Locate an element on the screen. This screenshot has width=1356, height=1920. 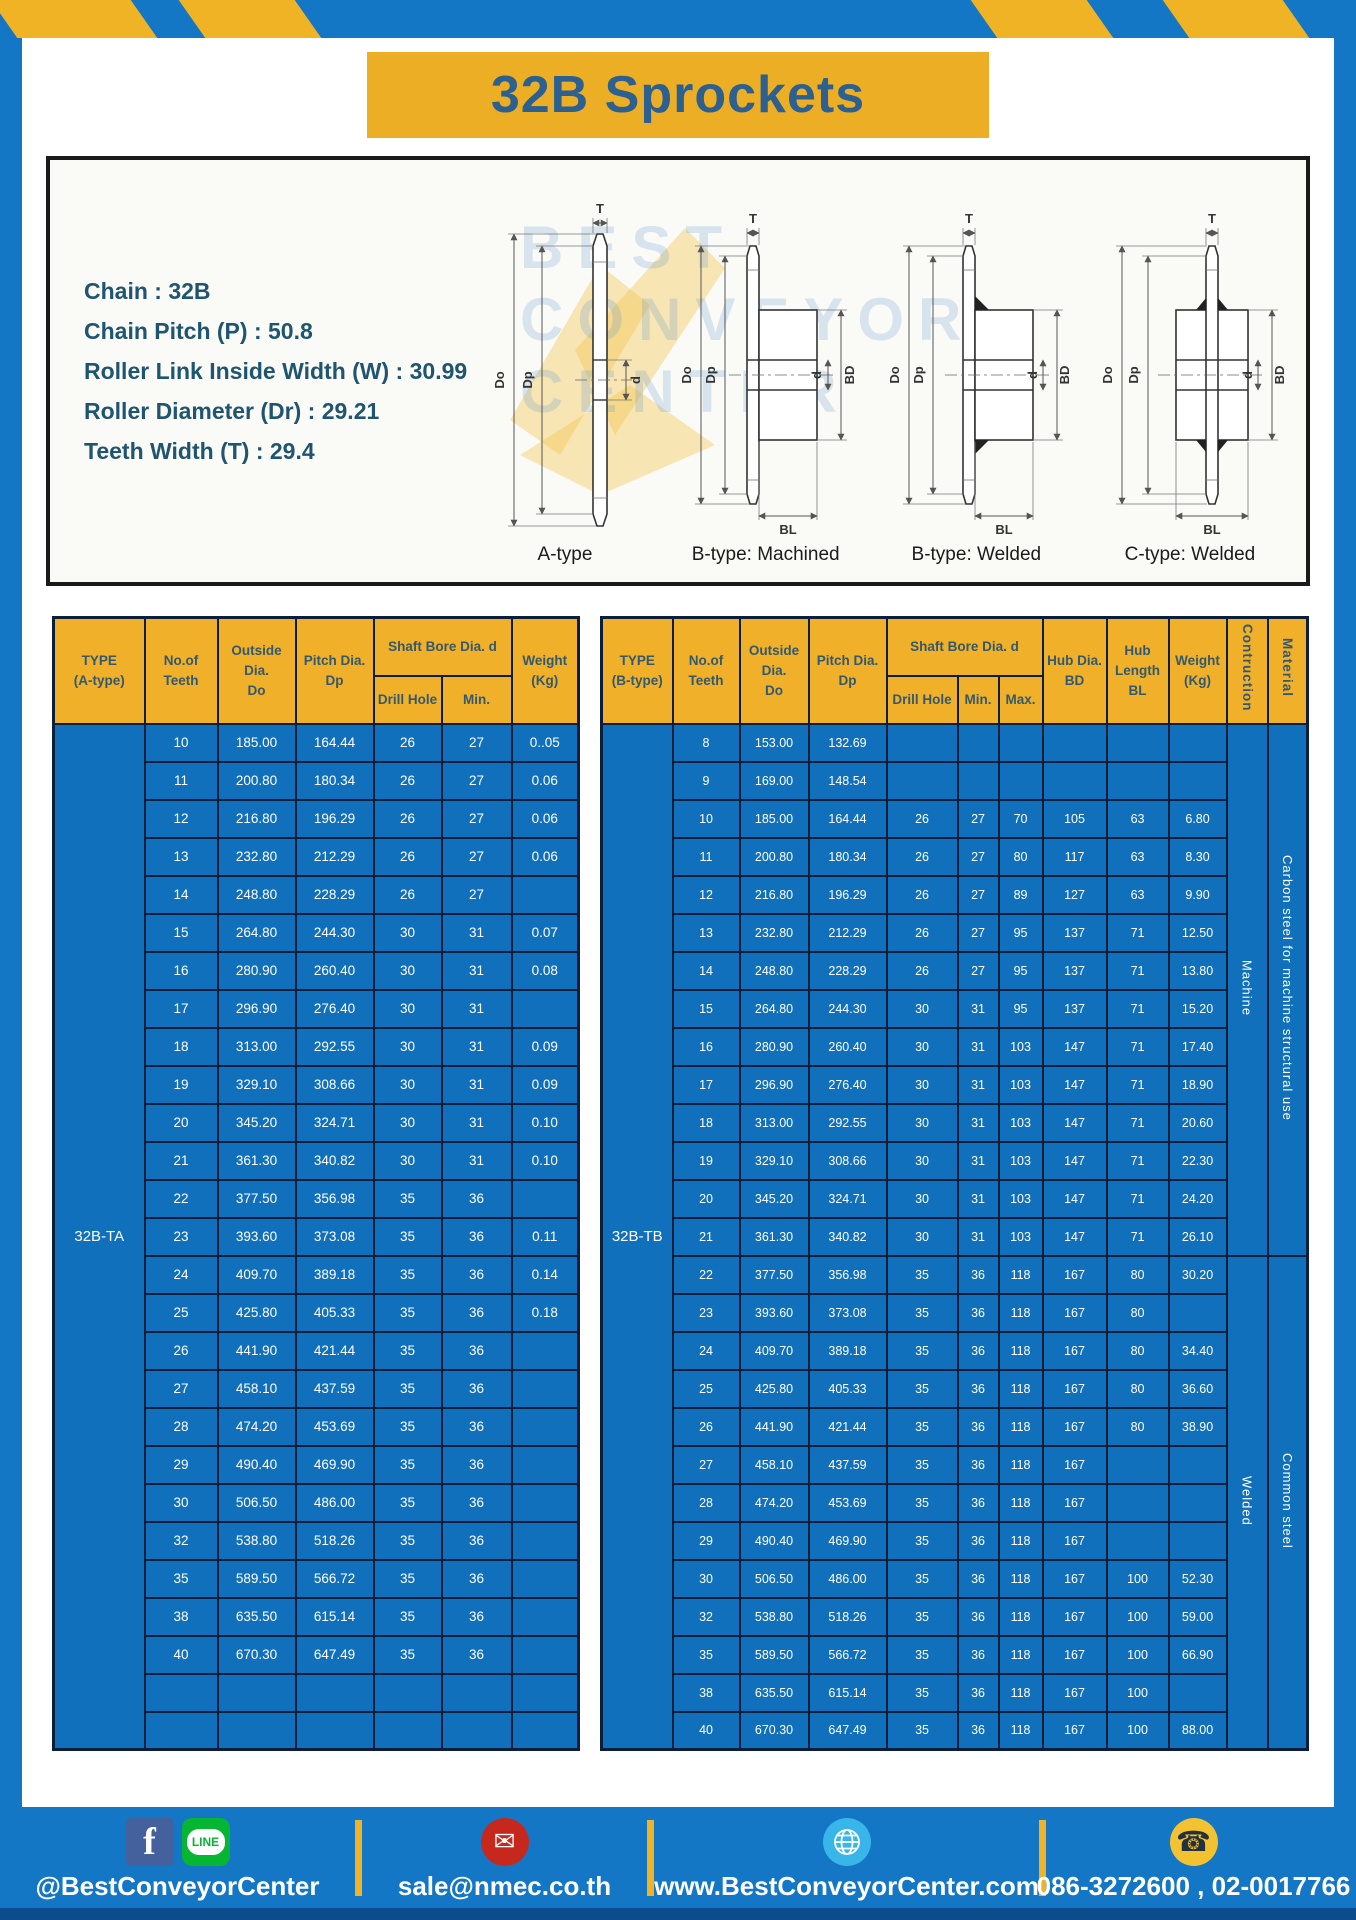
table-row: 11 200.80 180.34 26 27 80 117 63 8.30 is located at coordinates (955, 856).